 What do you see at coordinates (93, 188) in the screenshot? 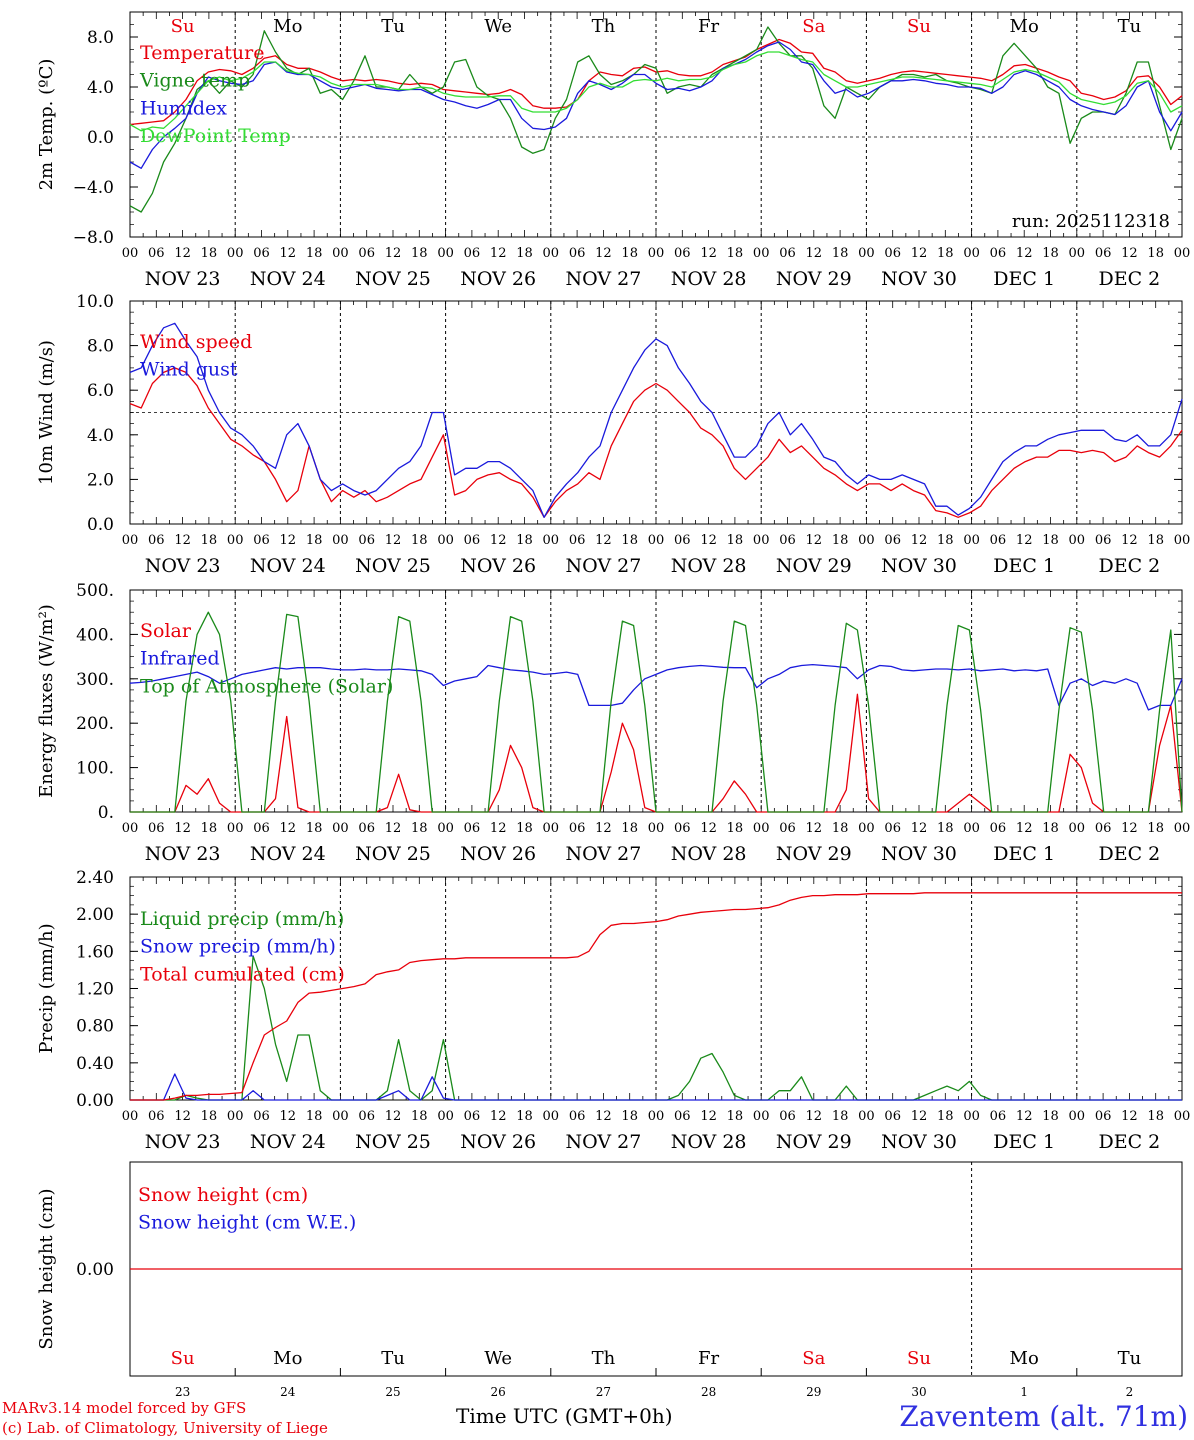
I see `y-tick-label: −4.0` at bounding box center [93, 188].